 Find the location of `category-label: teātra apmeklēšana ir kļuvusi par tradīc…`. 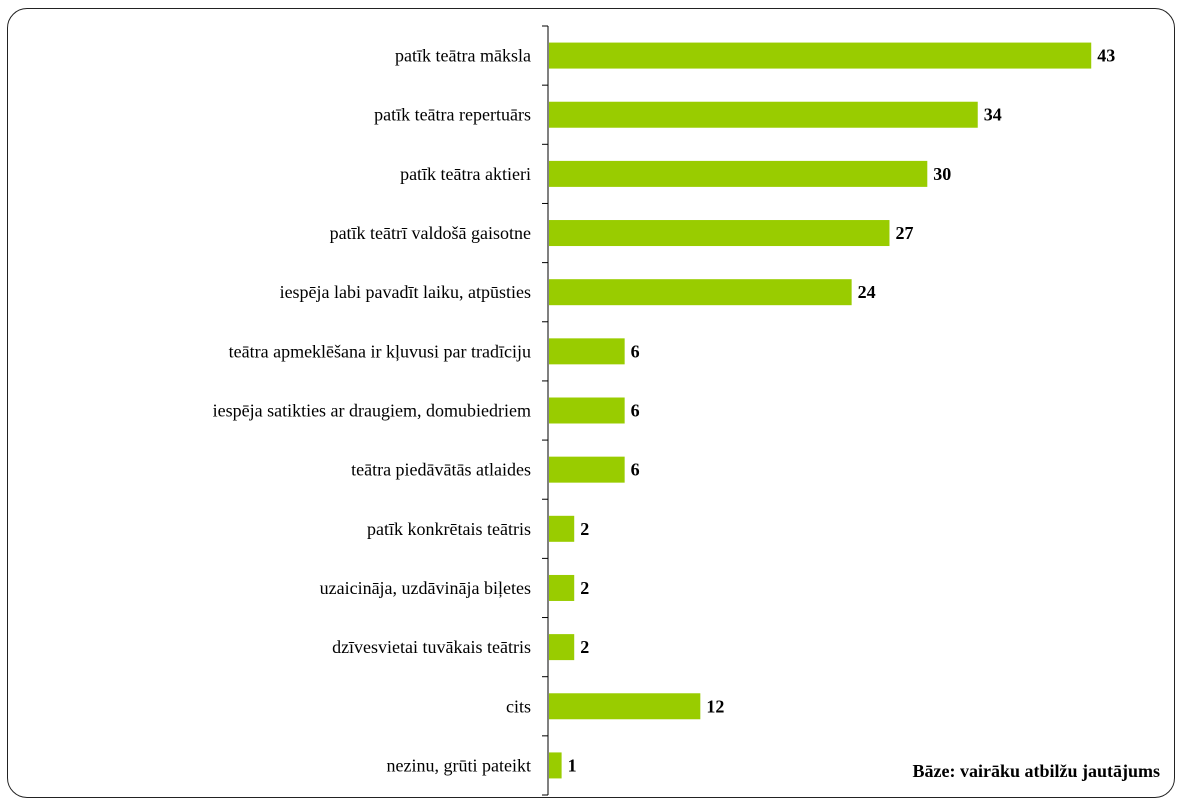

category-label: teātra apmeklēšana ir kļuvusi par tradīc… is located at coordinates (380, 351).